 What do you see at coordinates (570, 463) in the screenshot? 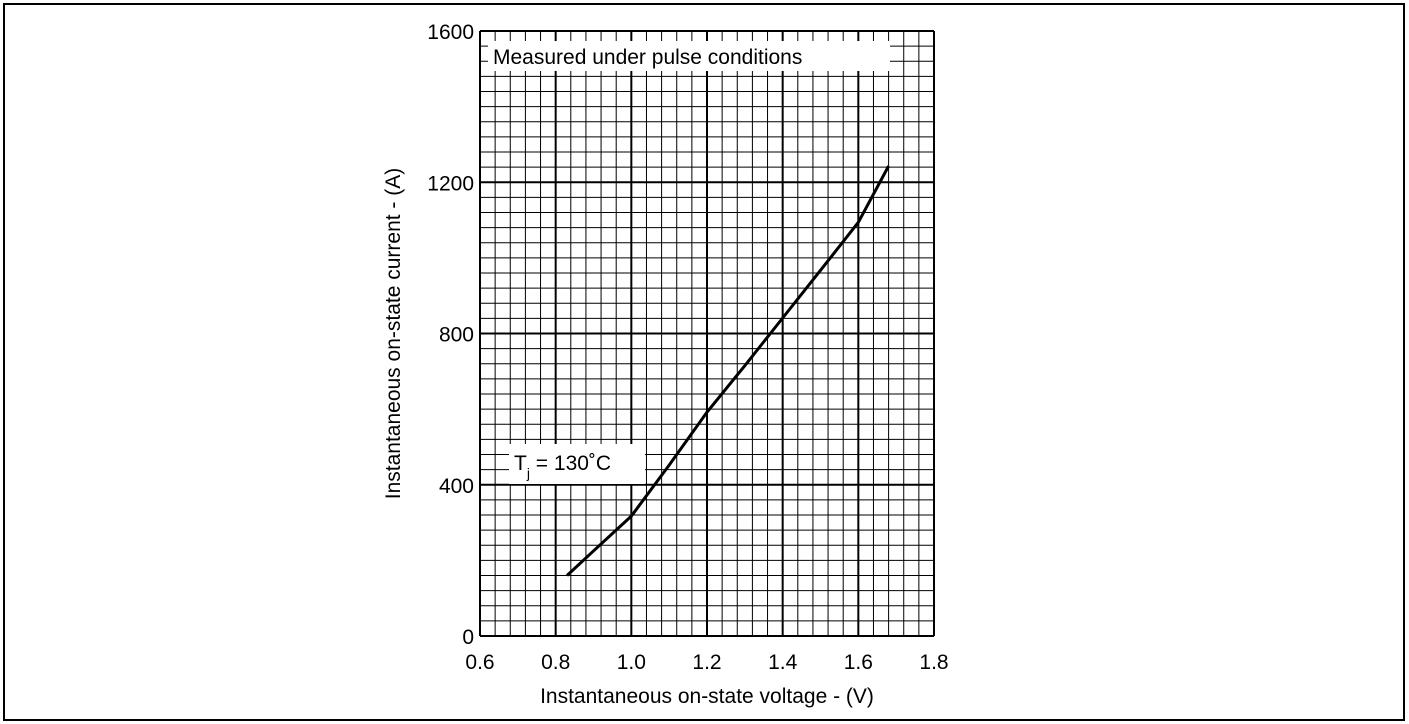
I see `series-label-part: = 130˚C` at bounding box center [570, 463].